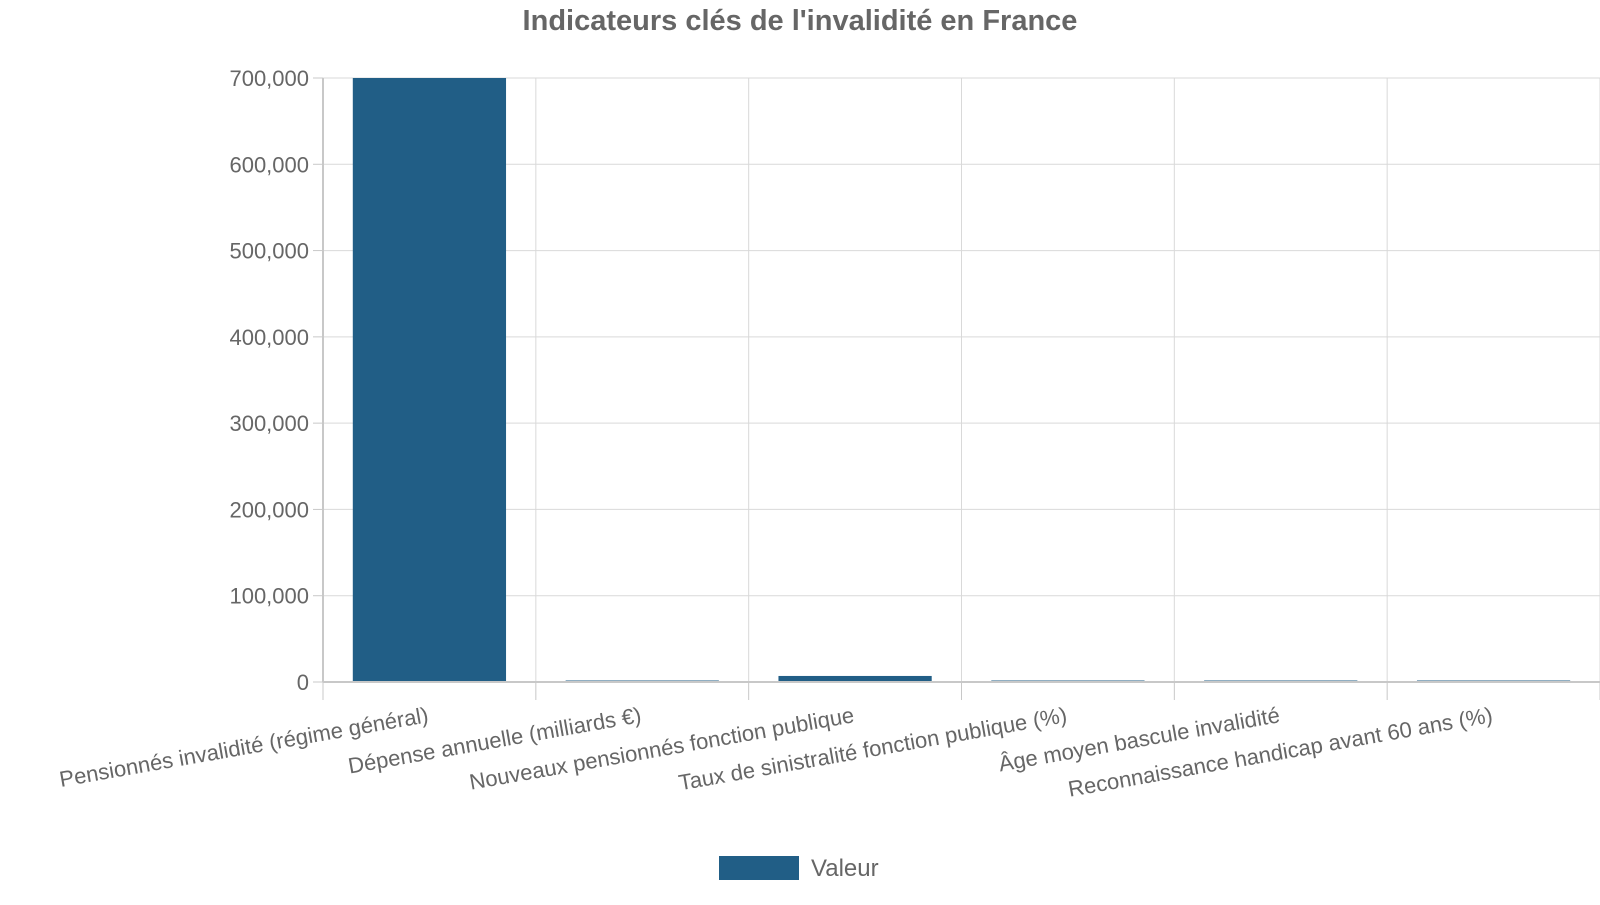  Describe the element at coordinates (269, 251) in the screenshot. I see `y-tick-label: 500,000` at that location.